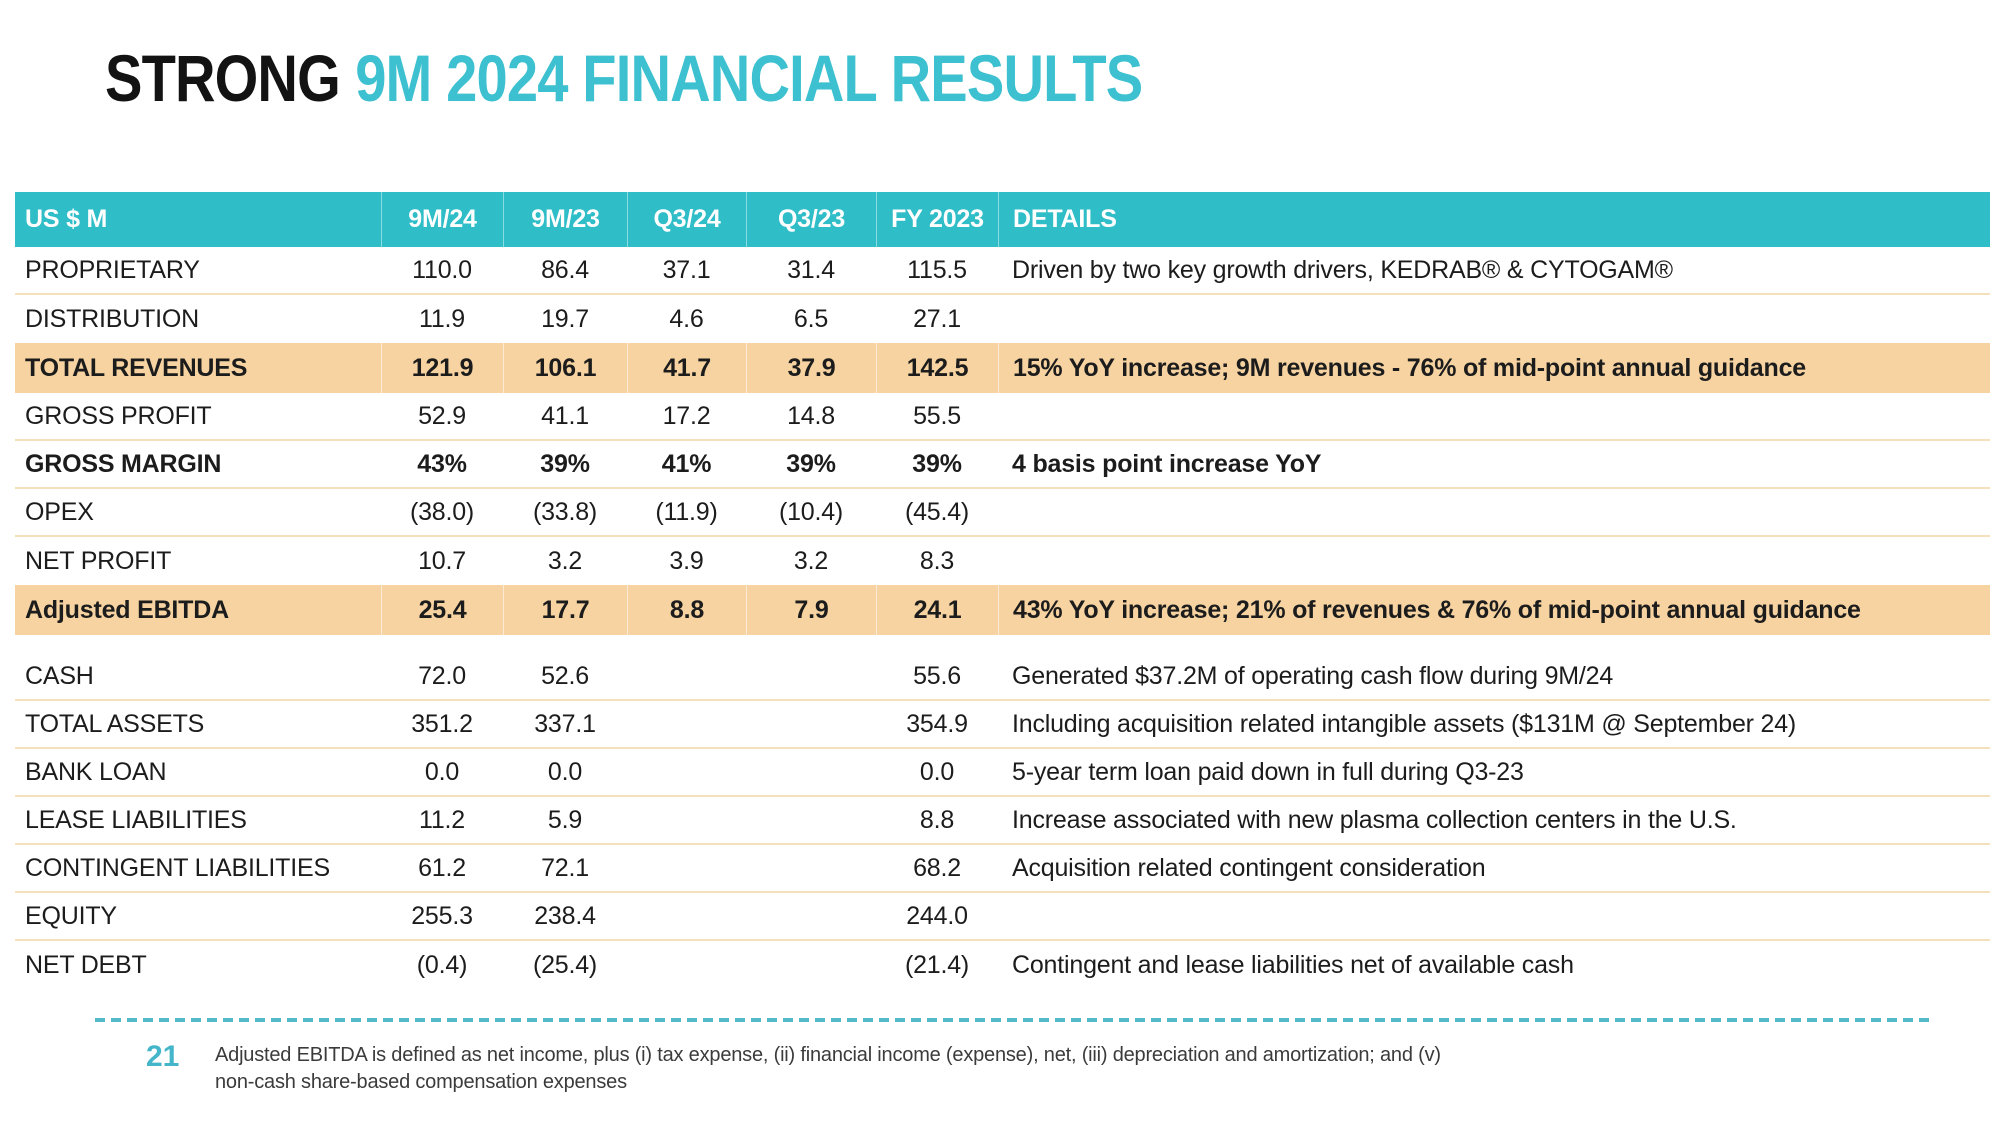  I want to click on value-fy2023: (21.4), so click(937, 964).